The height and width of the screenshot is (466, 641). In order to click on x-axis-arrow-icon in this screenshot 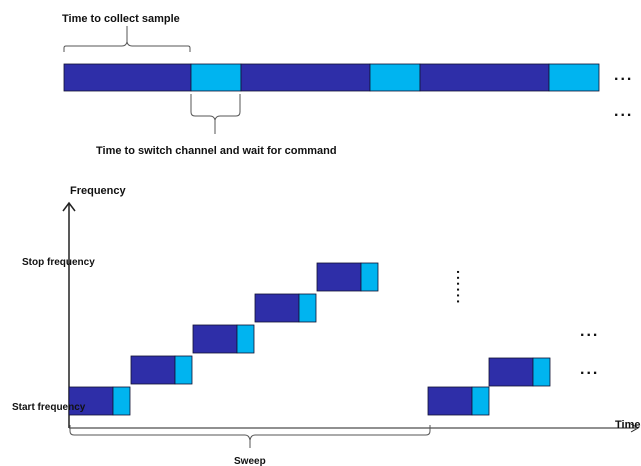, I will do `click(635, 428)`.